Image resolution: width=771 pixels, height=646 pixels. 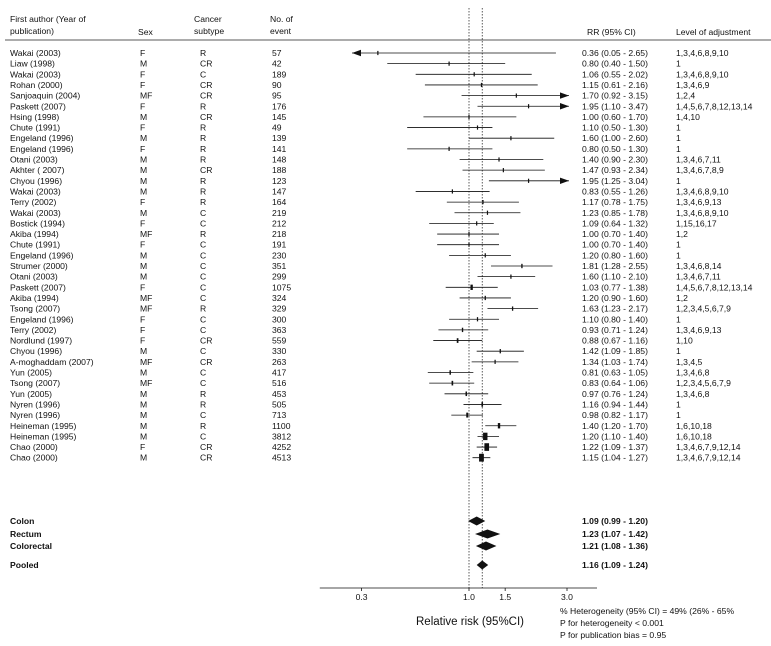 I want to click on study-row: Engeland (1996) M R 139 1.60 (1.00 - 2.60) 1, so click(x=345, y=138).